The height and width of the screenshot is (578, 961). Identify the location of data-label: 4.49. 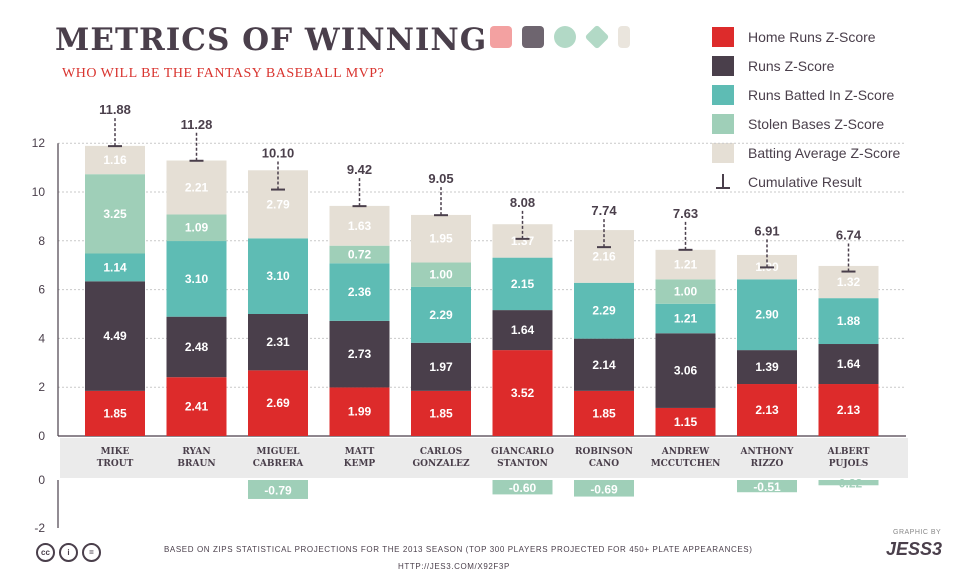
(115, 336).